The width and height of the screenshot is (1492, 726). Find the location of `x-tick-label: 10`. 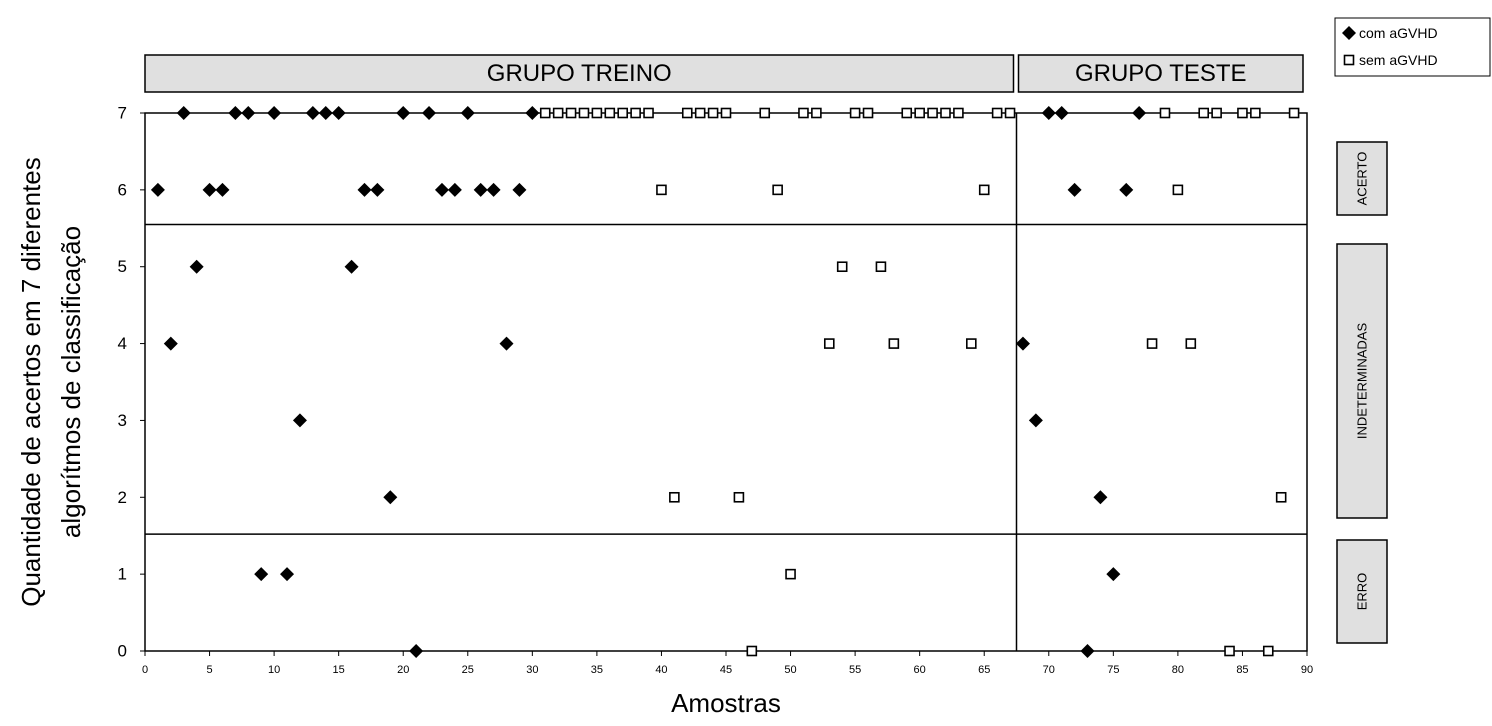

x-tick-label: 10 is located at coordinates (274, 670).